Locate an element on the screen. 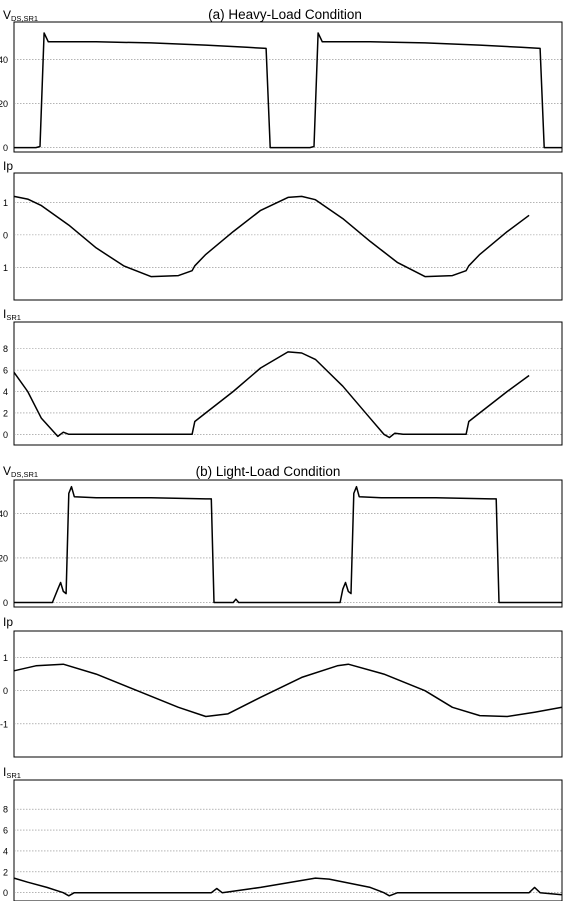 The height and width of the screenshot is (901, 563). y-tick-label: -1 is located at coordinates (4, 724).